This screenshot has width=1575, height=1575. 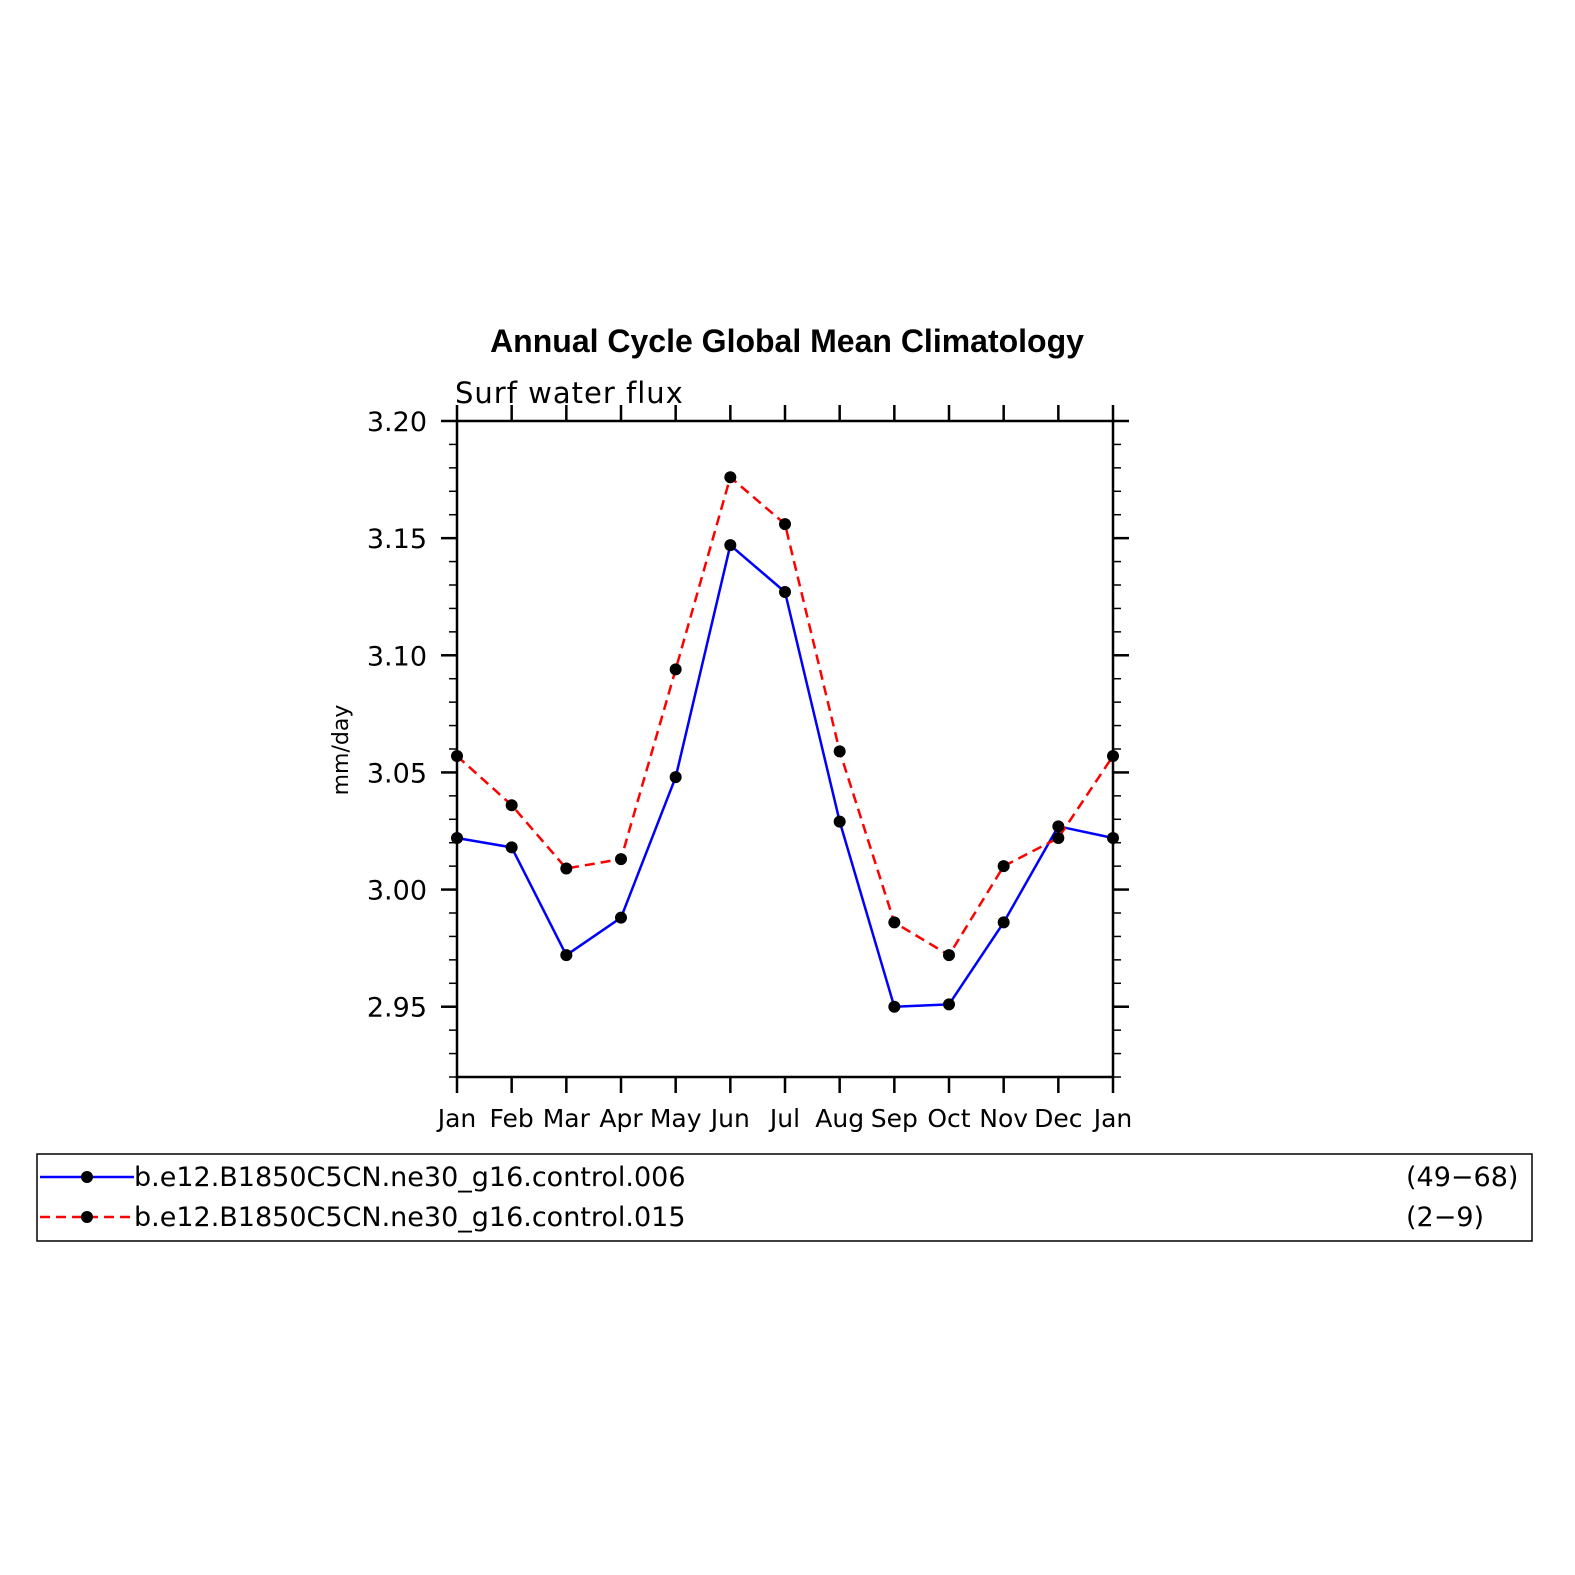 What do you see at coordinates (567, 1118) in the screenshot?
I see `x-tick-label: Mar` at bounding box center [567, 1118].